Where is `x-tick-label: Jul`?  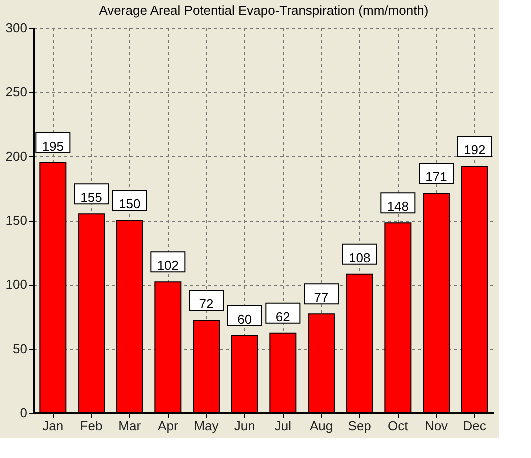 x-tick-label: Jul is located at coordinates (283, 426).